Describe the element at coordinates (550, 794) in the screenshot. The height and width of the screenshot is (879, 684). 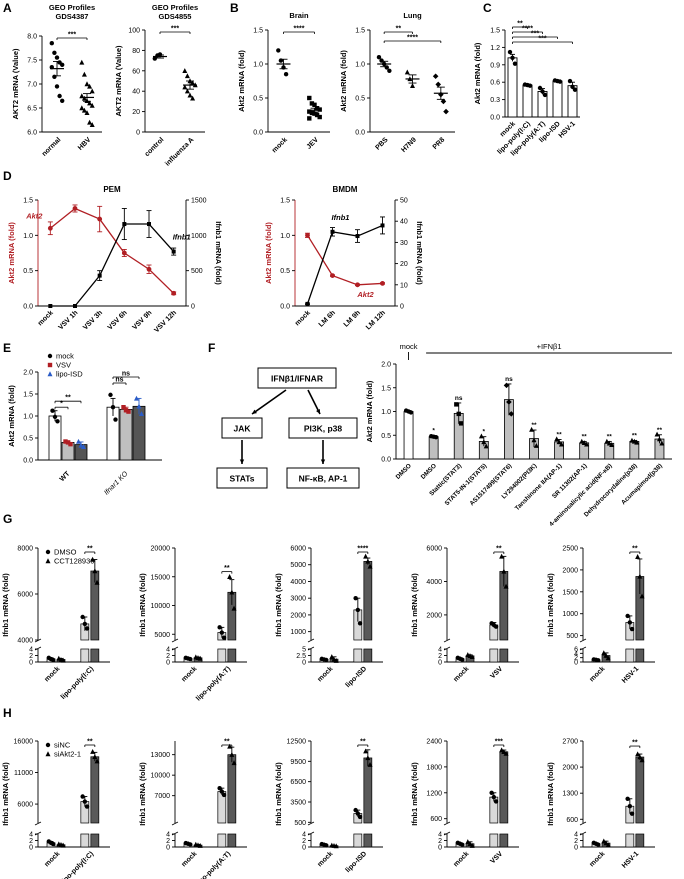
I see `y-axis-label: Ifnb1 mRNA (fold)` at that location.